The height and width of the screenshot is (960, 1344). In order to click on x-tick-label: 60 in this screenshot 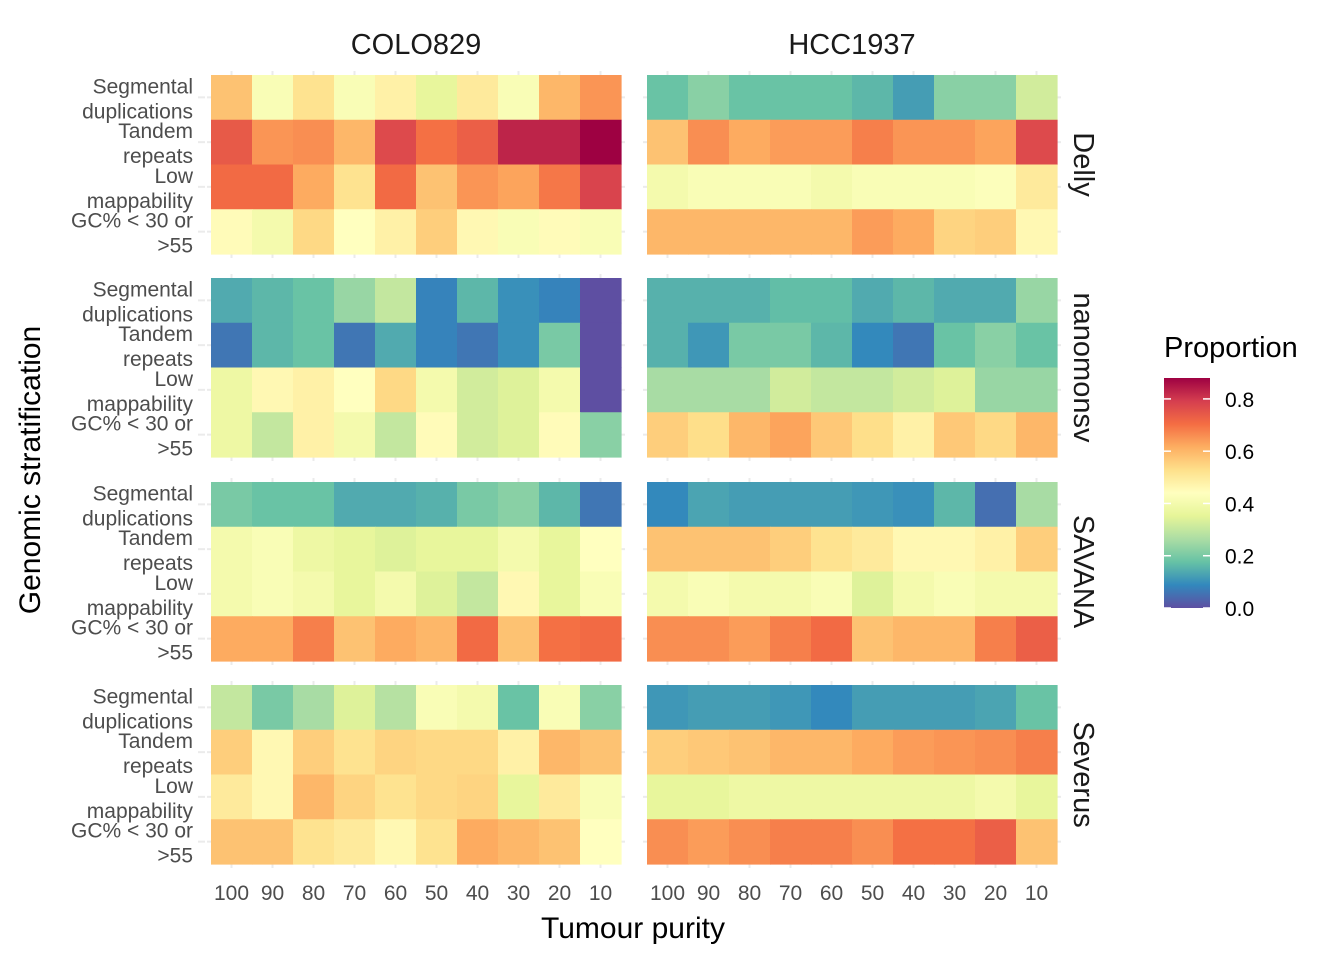, I will do `click(831, 893)`.